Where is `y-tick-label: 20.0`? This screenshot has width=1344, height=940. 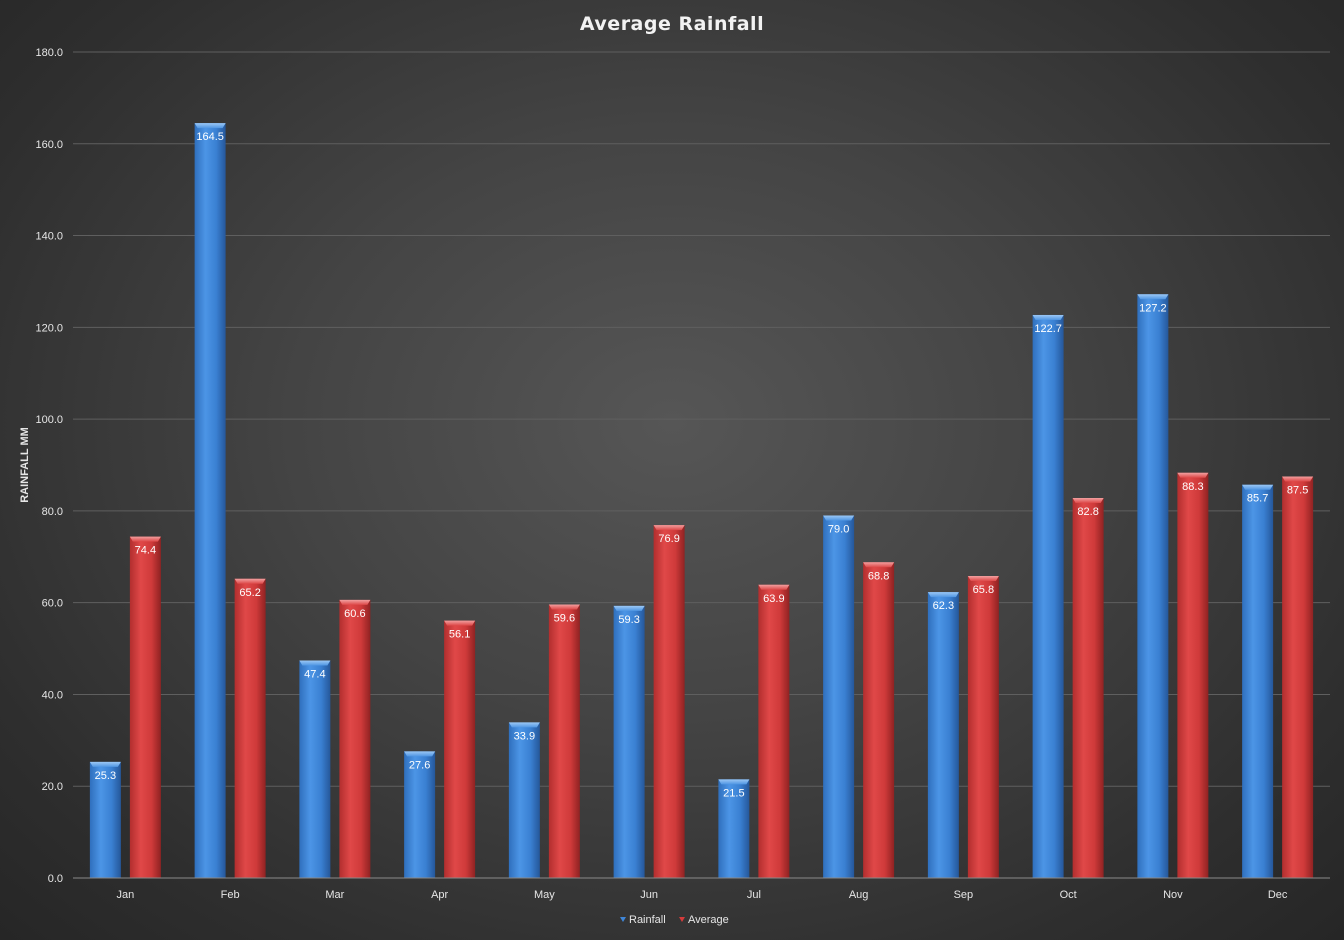
y-tick-label: 20.0 is located at coordinates (52, 787).